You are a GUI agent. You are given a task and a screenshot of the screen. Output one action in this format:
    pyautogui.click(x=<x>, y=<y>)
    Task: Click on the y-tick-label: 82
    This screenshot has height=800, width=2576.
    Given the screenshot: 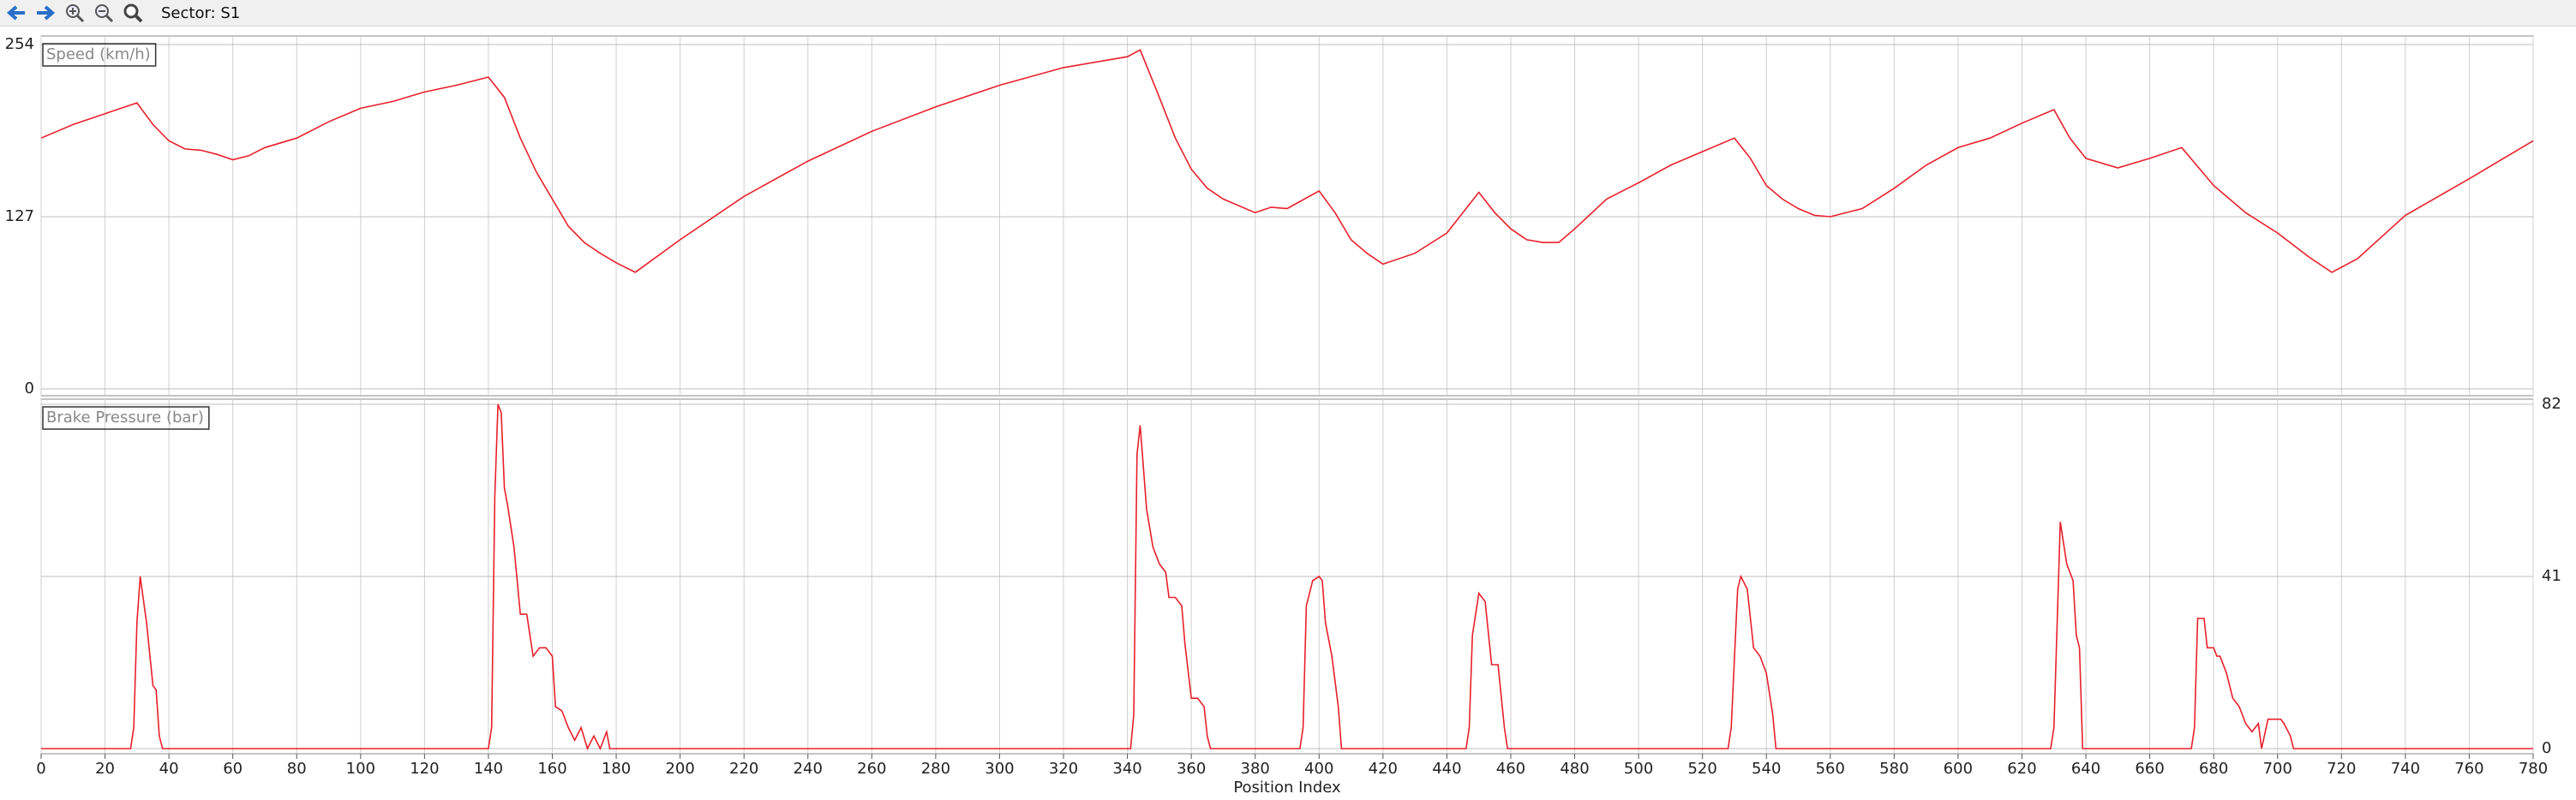 What is the action you would take?
    pyautogui.click(x=2551, y=404)
    